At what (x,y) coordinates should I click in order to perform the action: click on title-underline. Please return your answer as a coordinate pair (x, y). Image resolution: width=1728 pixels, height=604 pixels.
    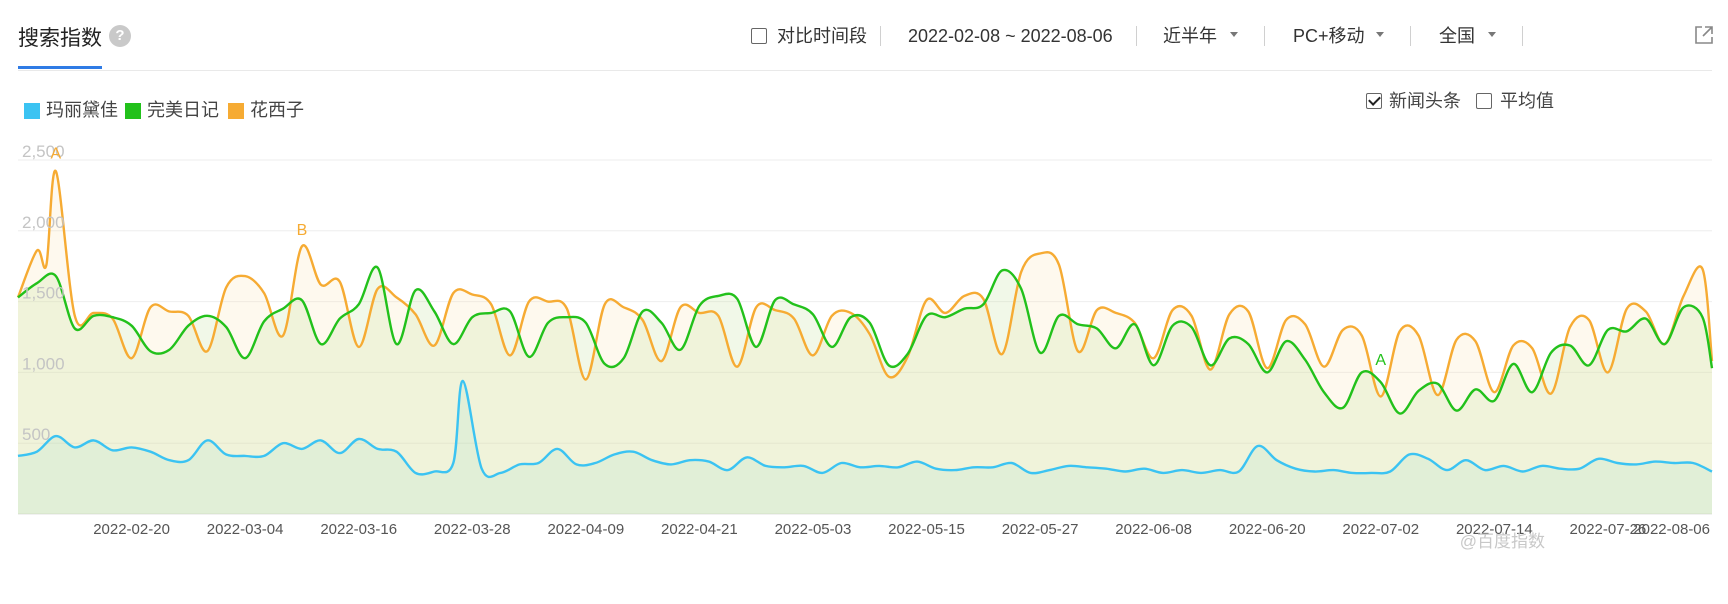
    Looking at the image, I should click on (60, 67).